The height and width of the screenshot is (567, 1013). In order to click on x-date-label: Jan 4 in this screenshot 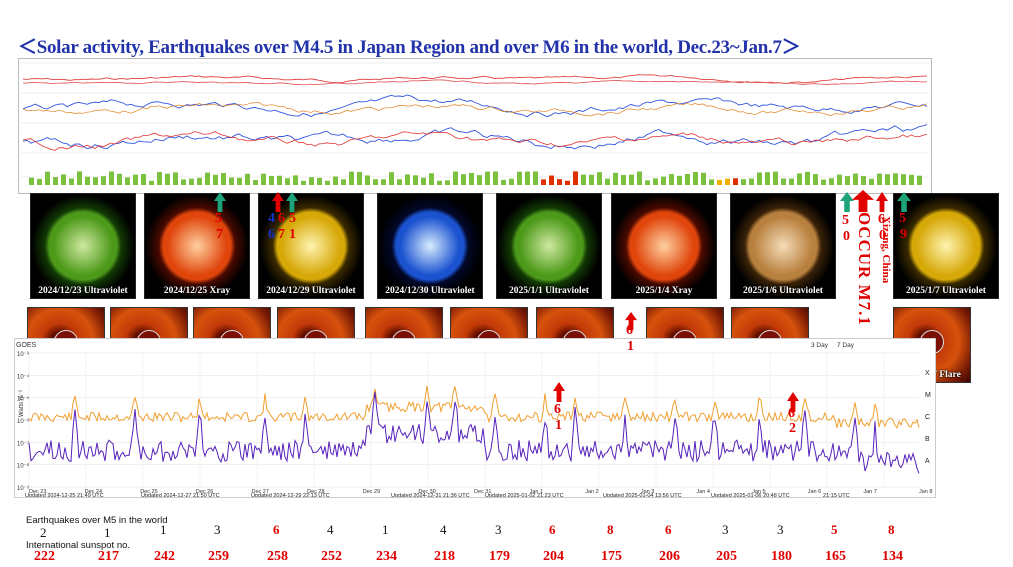, I will do `click(703, 492)`.